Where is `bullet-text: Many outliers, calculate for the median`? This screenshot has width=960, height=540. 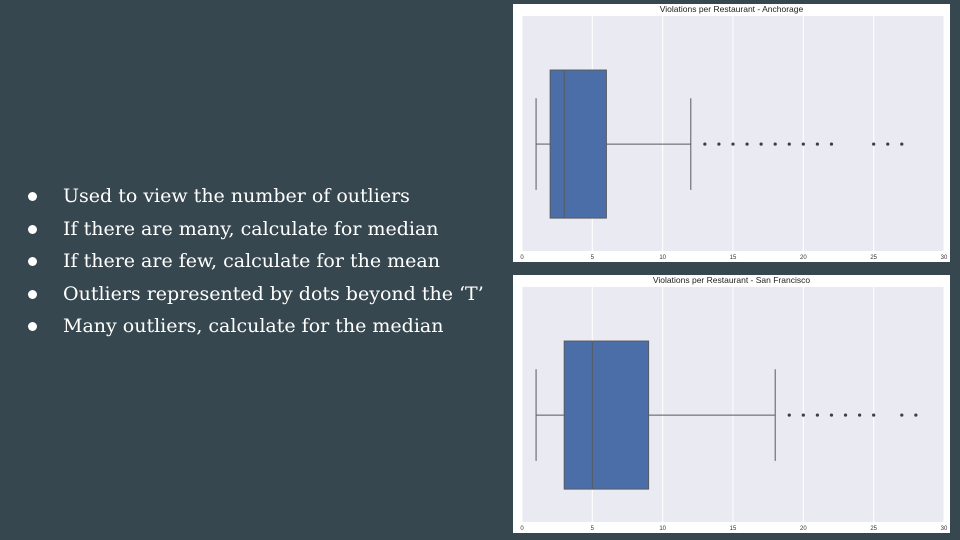 bullet-text: Many outliers, calculate for the median is located at coordinates (253, 326).